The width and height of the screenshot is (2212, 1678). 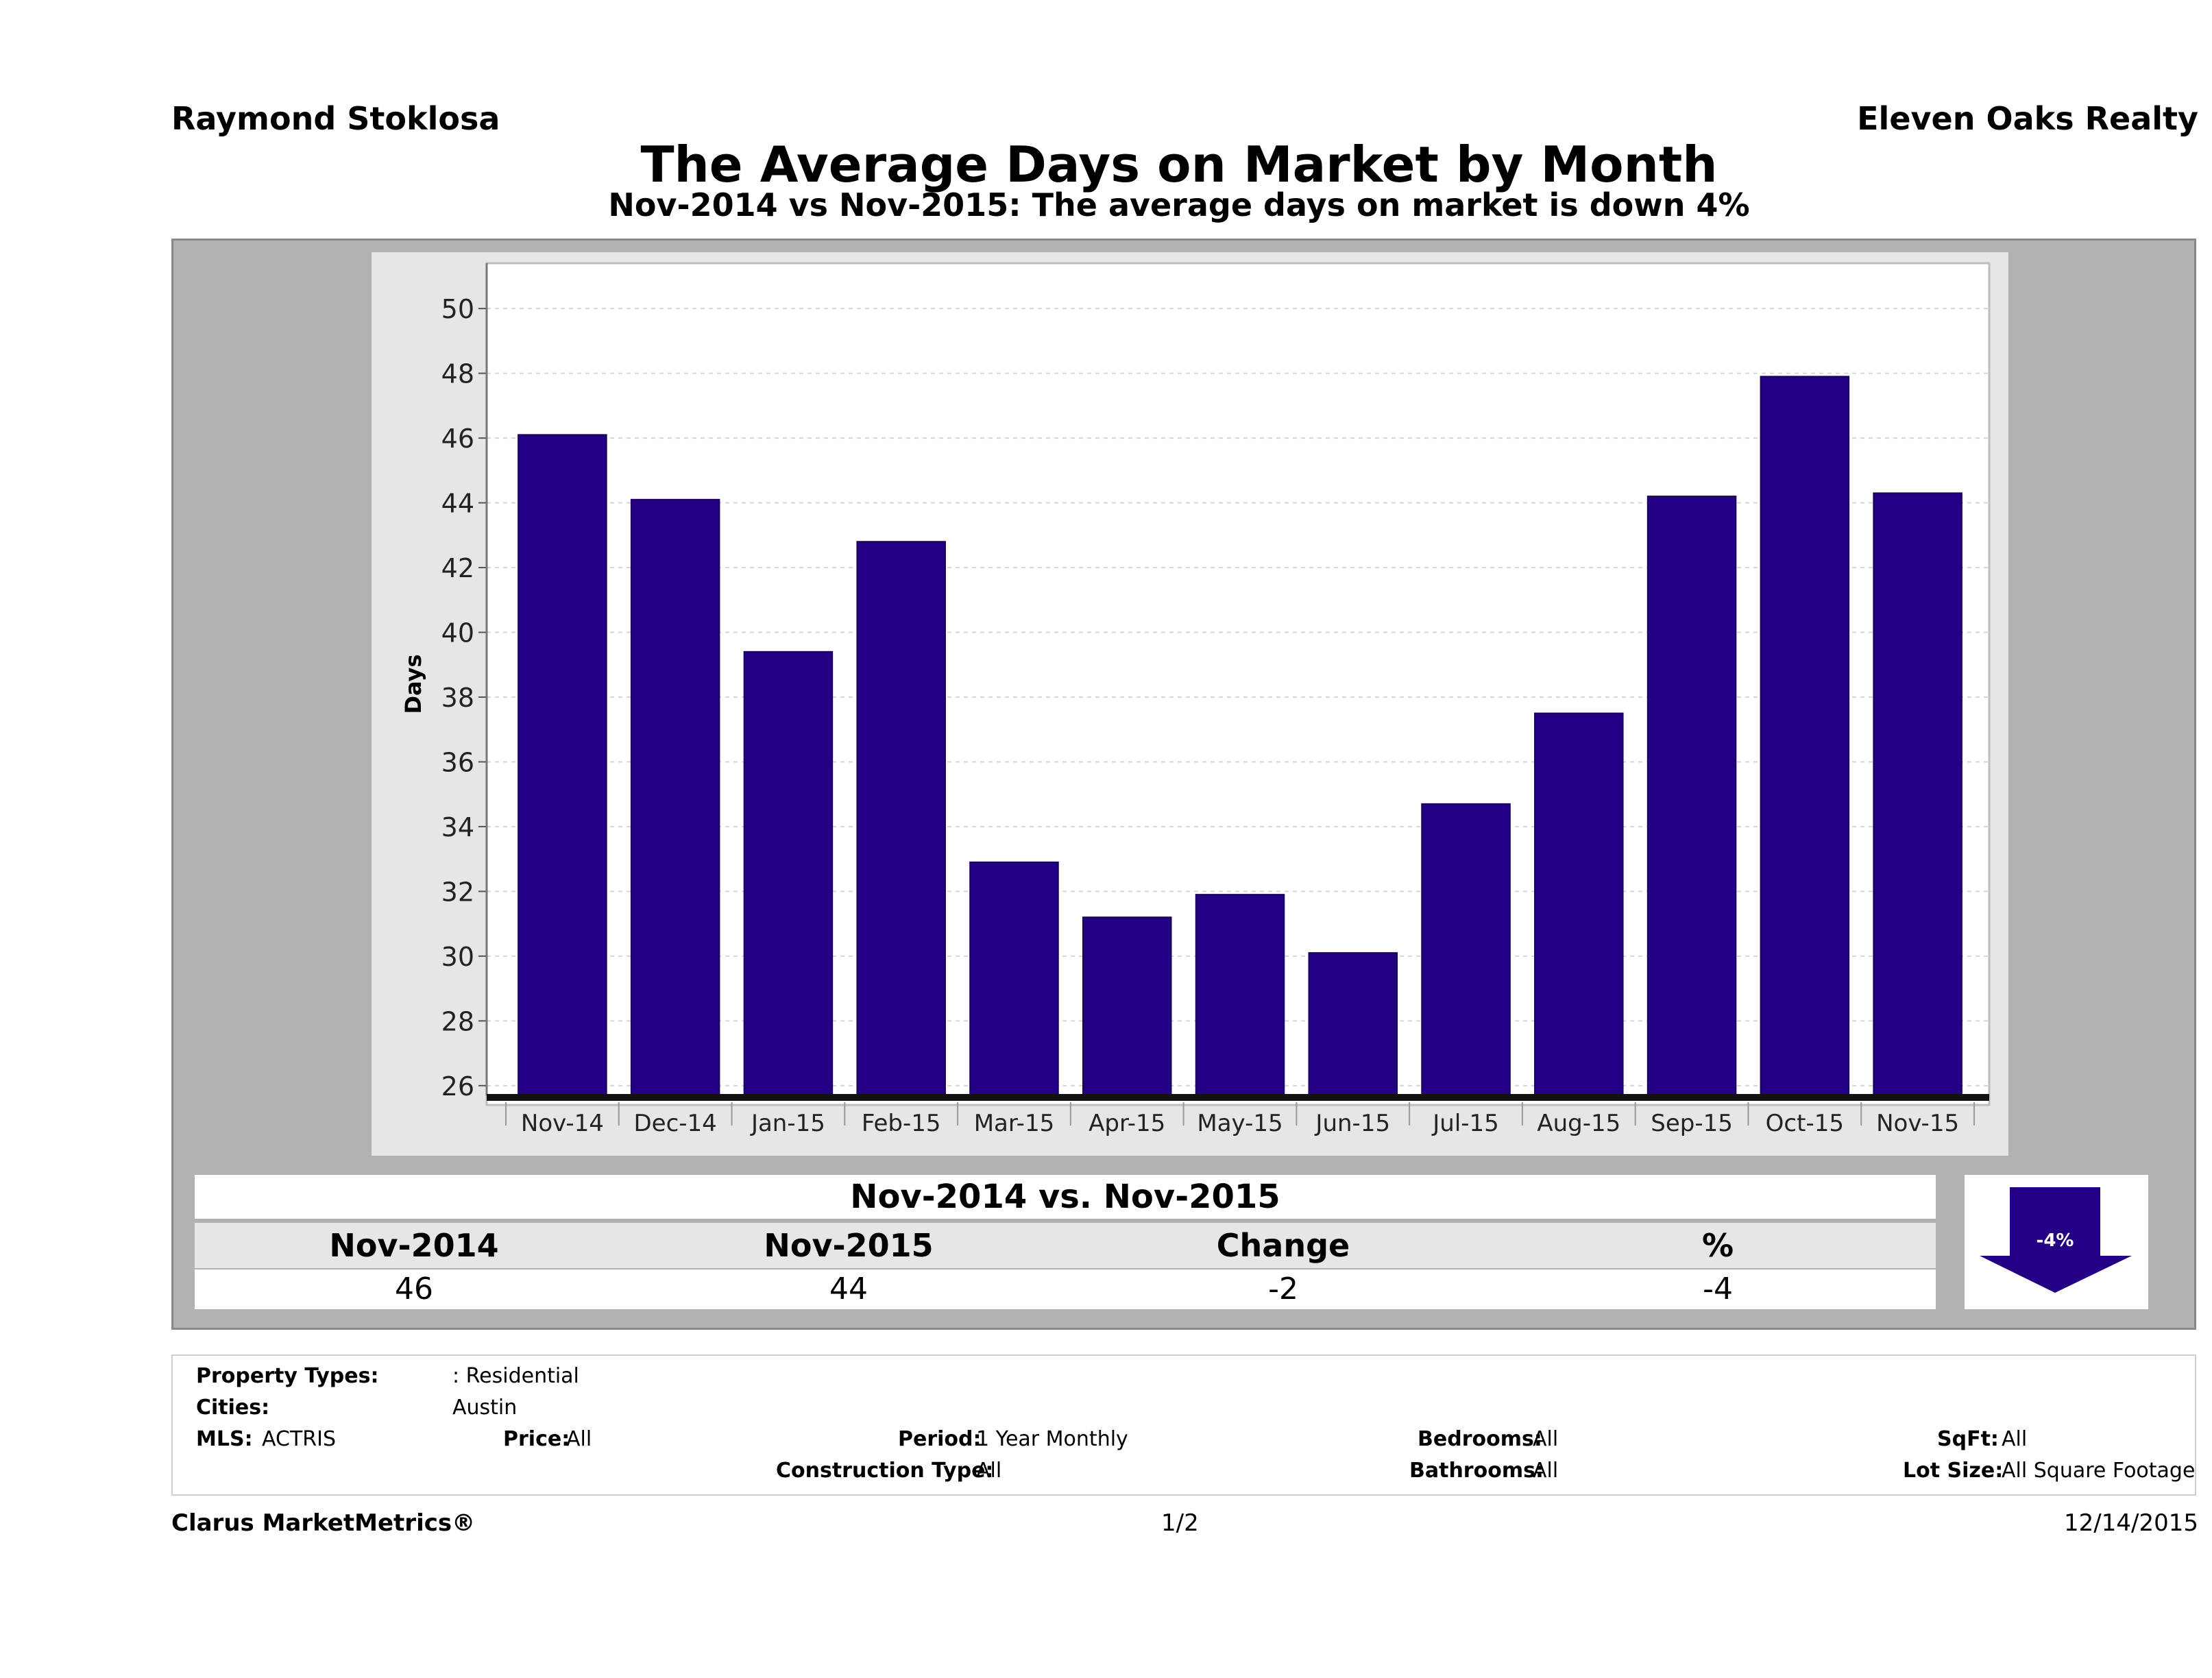 I want to click on summary-title: Nov-2014 vs. Nov-2015, so click(x=1065, y=1197).